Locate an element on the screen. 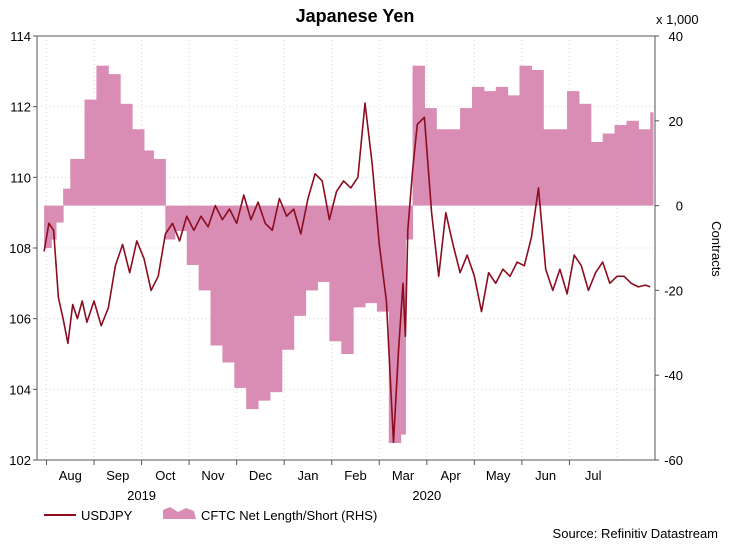 This screenshot has height=546, width=729. right-axis: -60 -40 -20 0 20 40 is located at coordinates (669, 248).